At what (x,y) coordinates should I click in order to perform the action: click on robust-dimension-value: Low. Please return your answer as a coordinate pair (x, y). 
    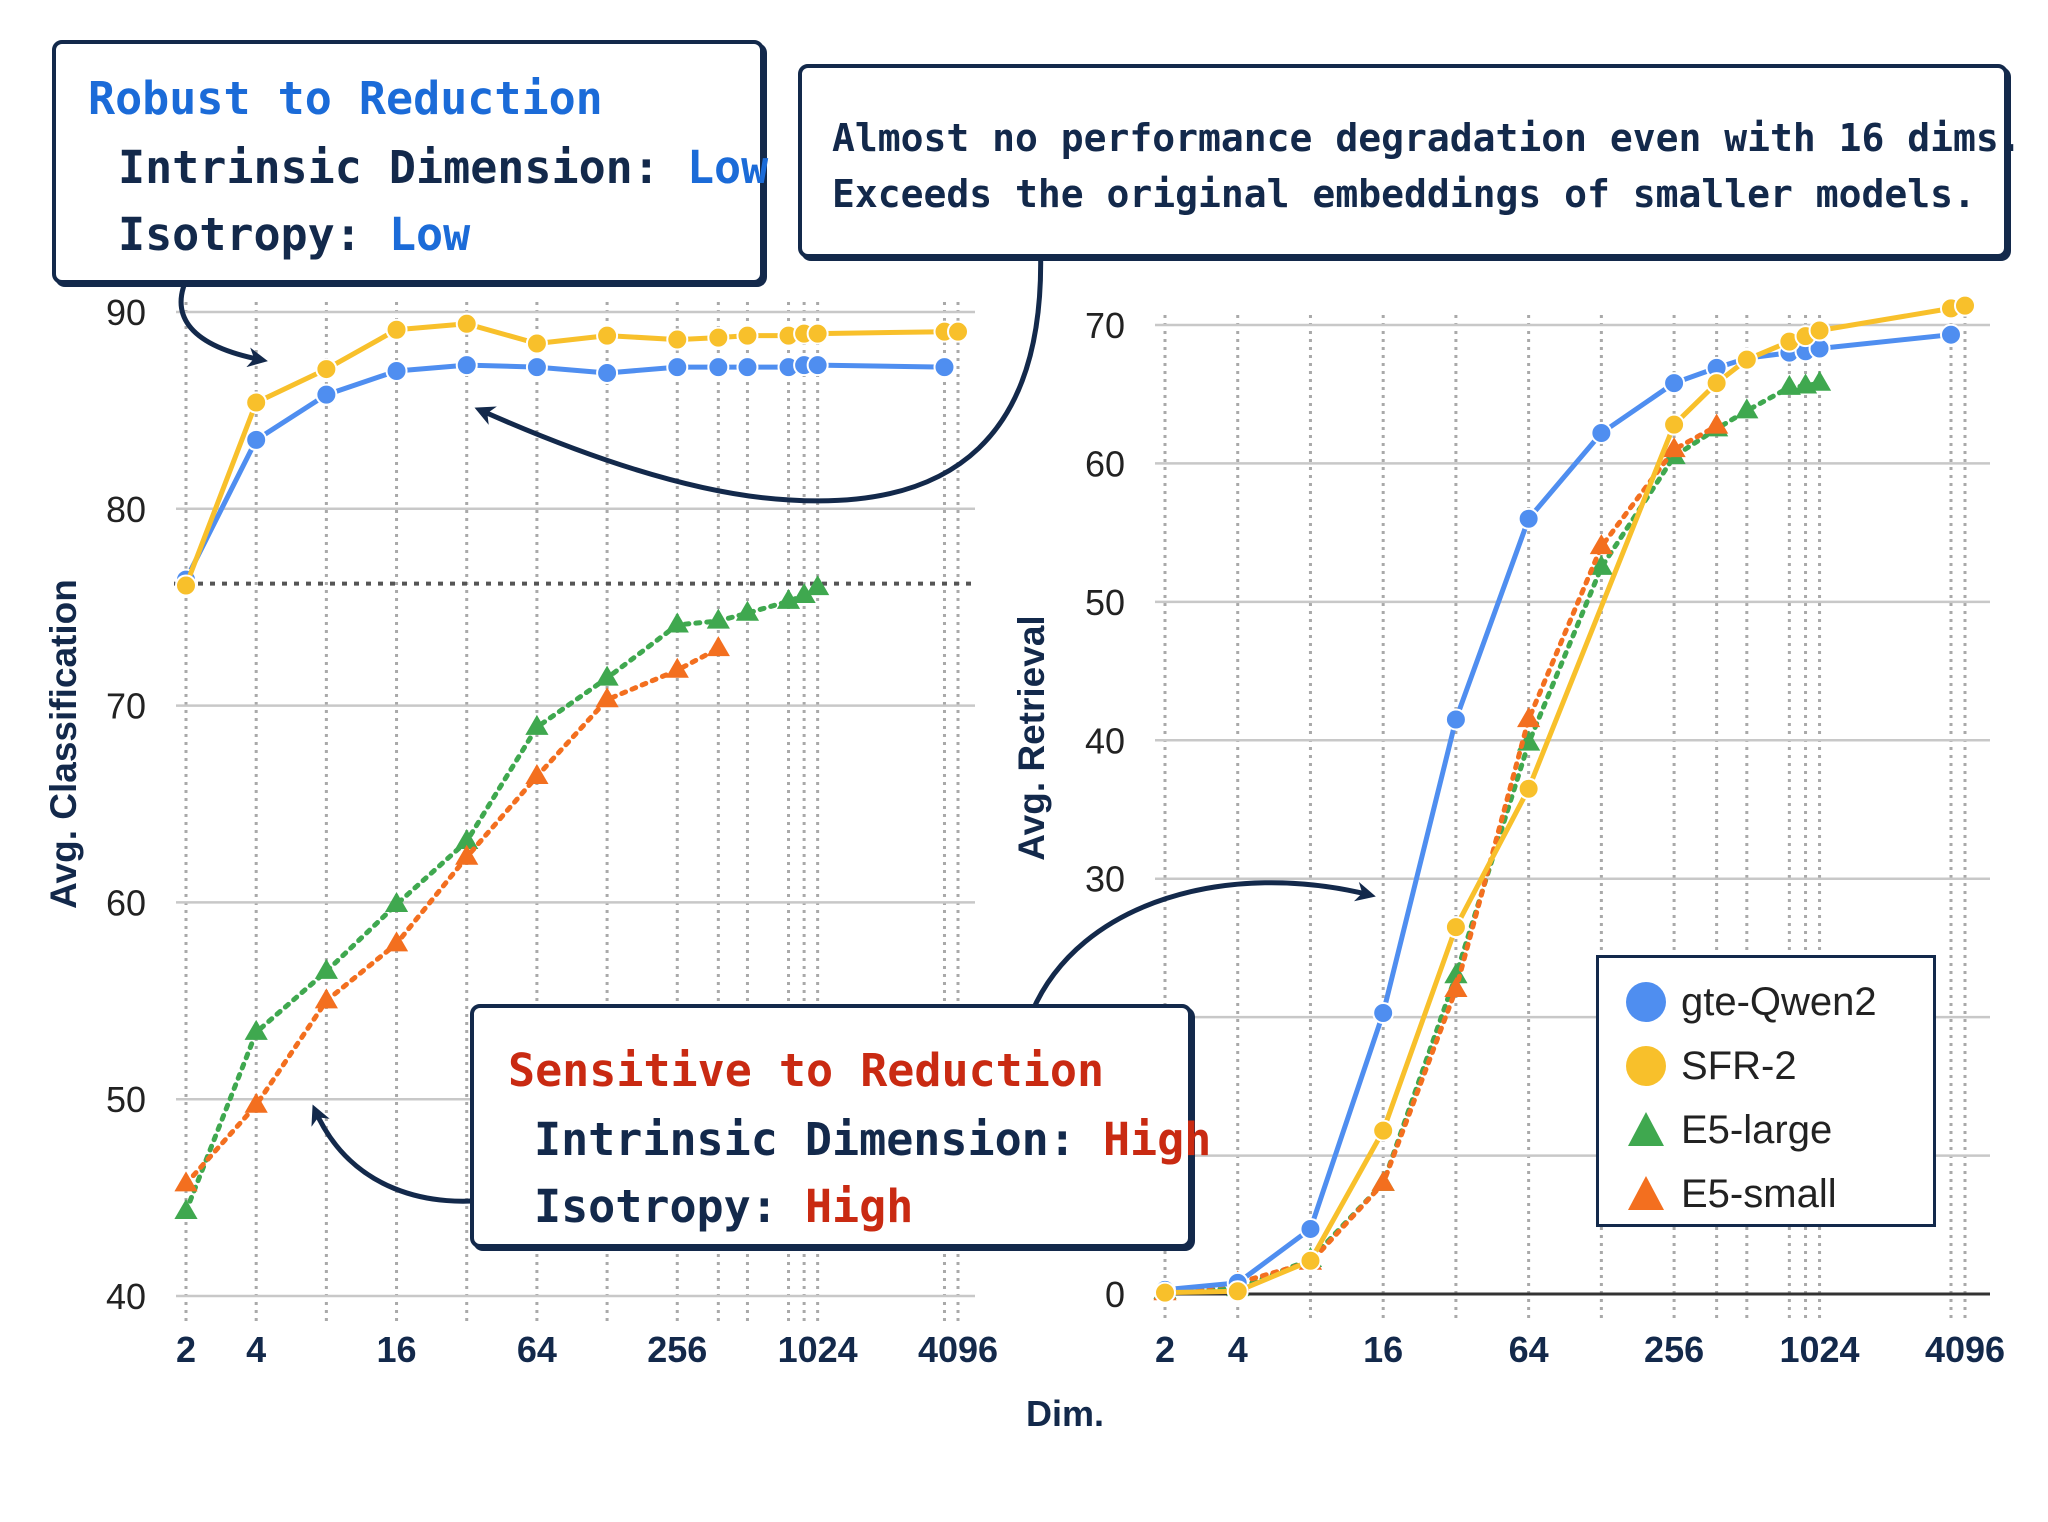
    Looking at the image, I should click on (727, 167).